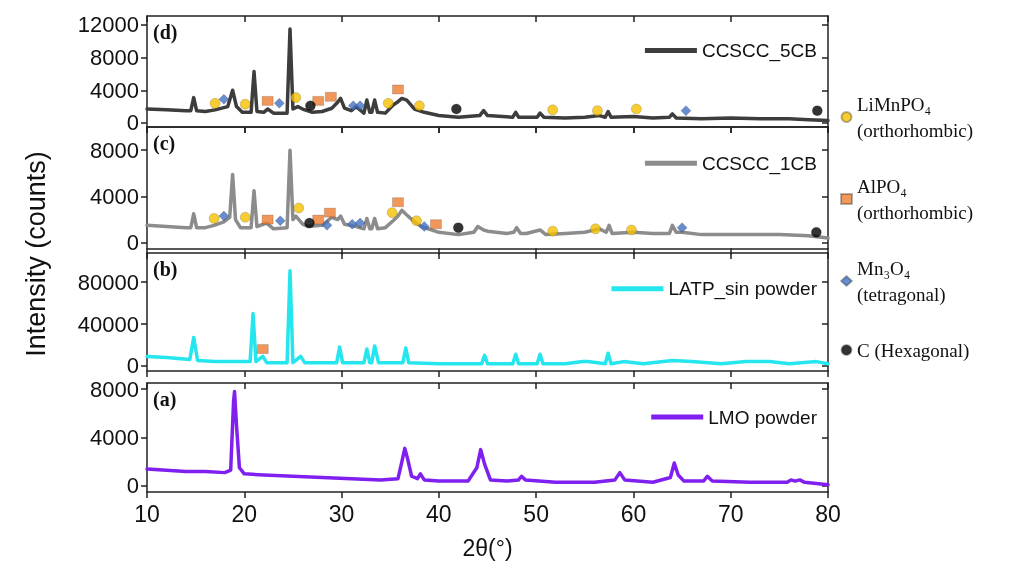 The height and width of the screenshot is (565, 1017). I want to click on legend-label: CCSCC_5CB, so click(759, 50).